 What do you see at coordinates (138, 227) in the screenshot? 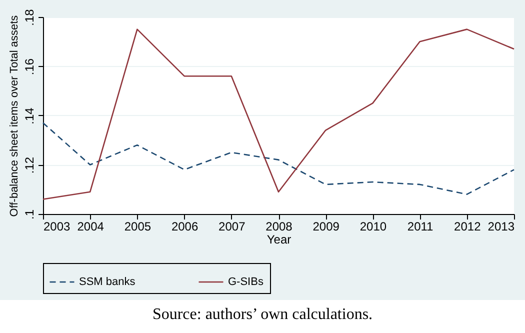
I see `x-tick-label: 2005` at bounding box center [138, 227].